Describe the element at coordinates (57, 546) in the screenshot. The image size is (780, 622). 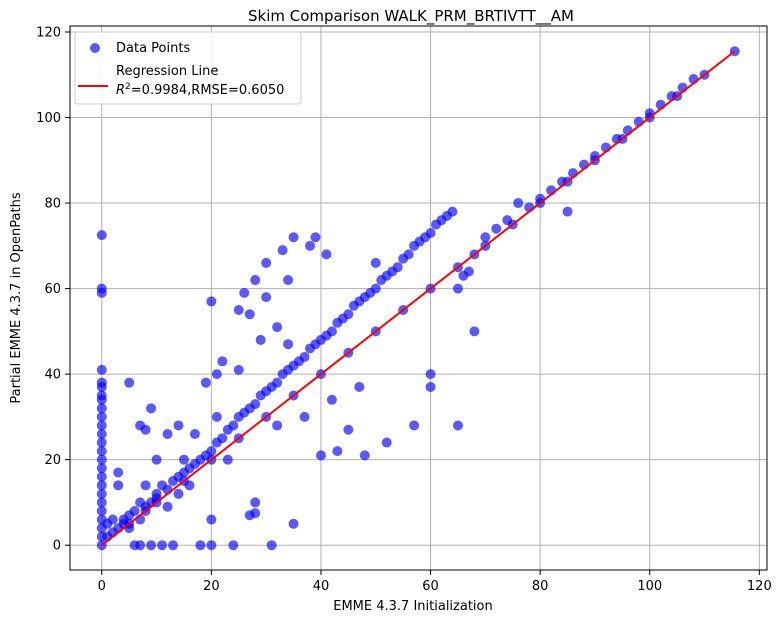
I see `y-tick-label: 0` at that location.